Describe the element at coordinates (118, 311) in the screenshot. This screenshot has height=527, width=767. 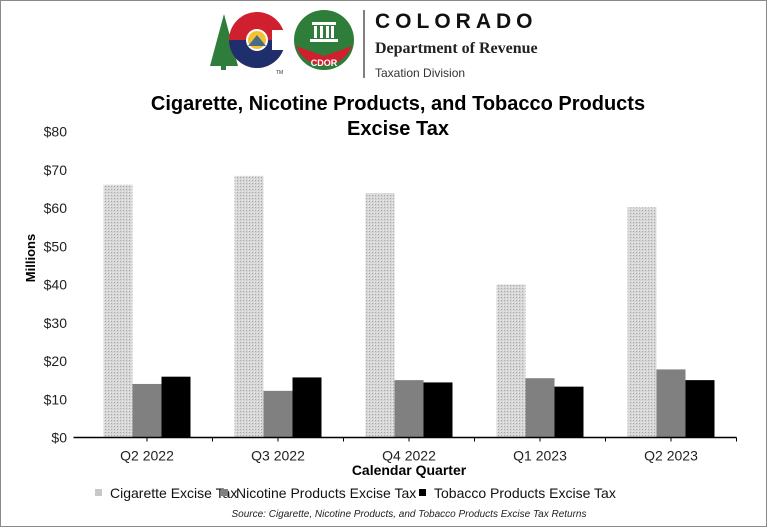
I see `bar-cigarette-excise-tax-q2-2022` at that location.